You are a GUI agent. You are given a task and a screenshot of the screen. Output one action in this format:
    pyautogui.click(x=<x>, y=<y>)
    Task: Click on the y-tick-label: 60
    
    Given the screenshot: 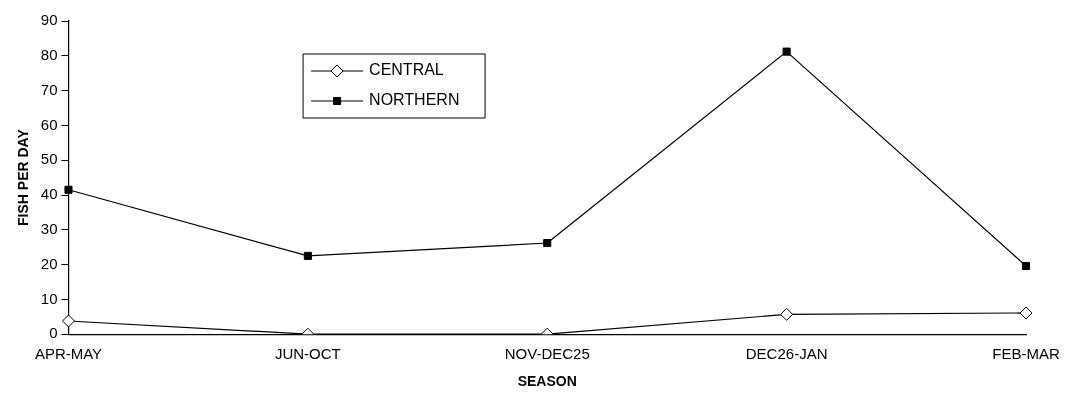 What is the action you would take?
    pyautogui.click(x=49, y=124)
    